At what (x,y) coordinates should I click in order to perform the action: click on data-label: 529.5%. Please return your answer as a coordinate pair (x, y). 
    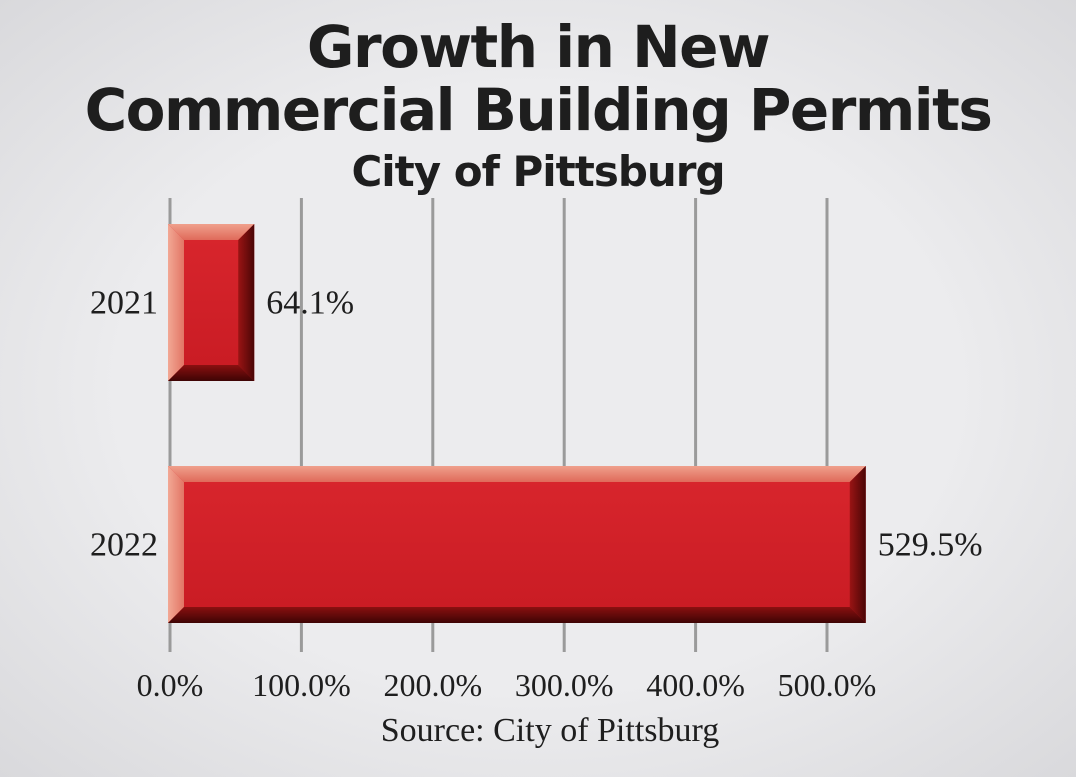
    Looking at the image, I should click on (930, 545).